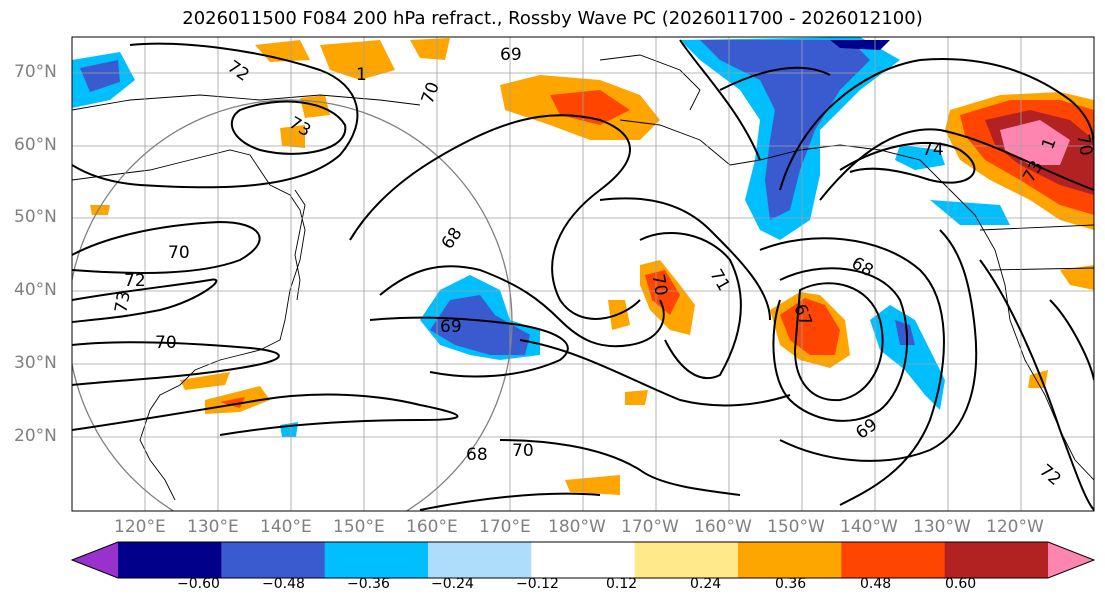 This screenshot has height=604, width=1105. What do you see at coordinates (35, 217) in the screenshot?
I see `lat-tick-label: 50°N` at bounding box center [35, 217].